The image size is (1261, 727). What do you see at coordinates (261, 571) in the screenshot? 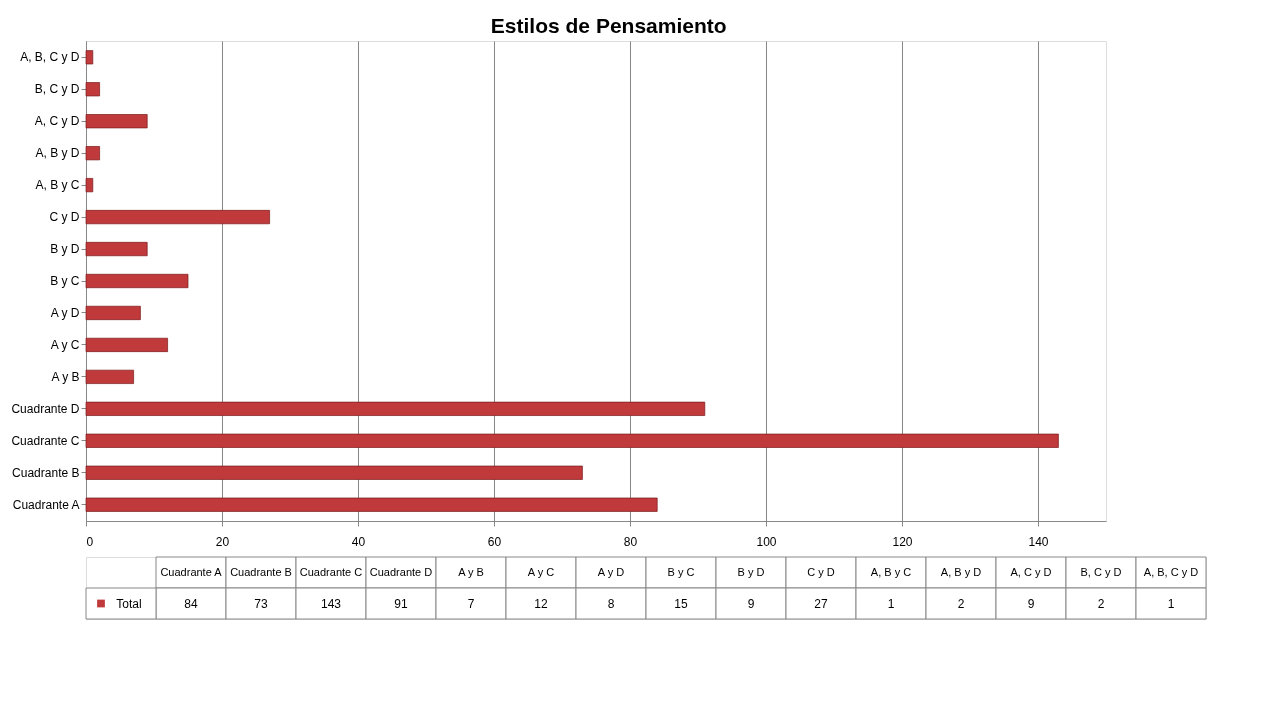
I see `category-label: Cuadrante B` at bounding box center [261, 571].